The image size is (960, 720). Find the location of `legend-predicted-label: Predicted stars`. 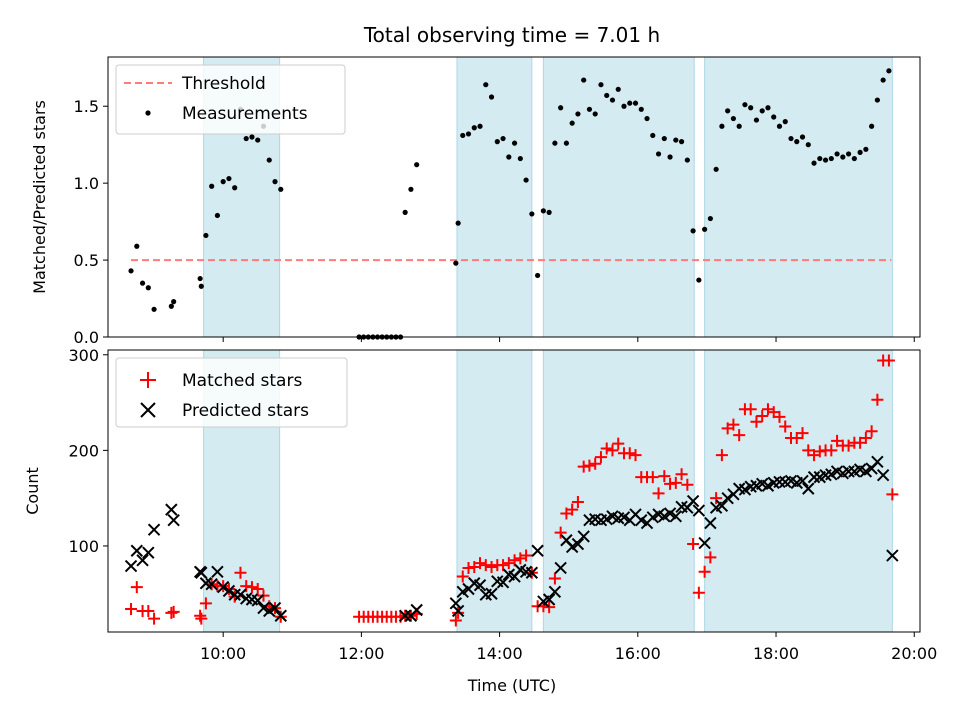

legend-predicted-label: Predicted stars is located at coordinates (245, 411).